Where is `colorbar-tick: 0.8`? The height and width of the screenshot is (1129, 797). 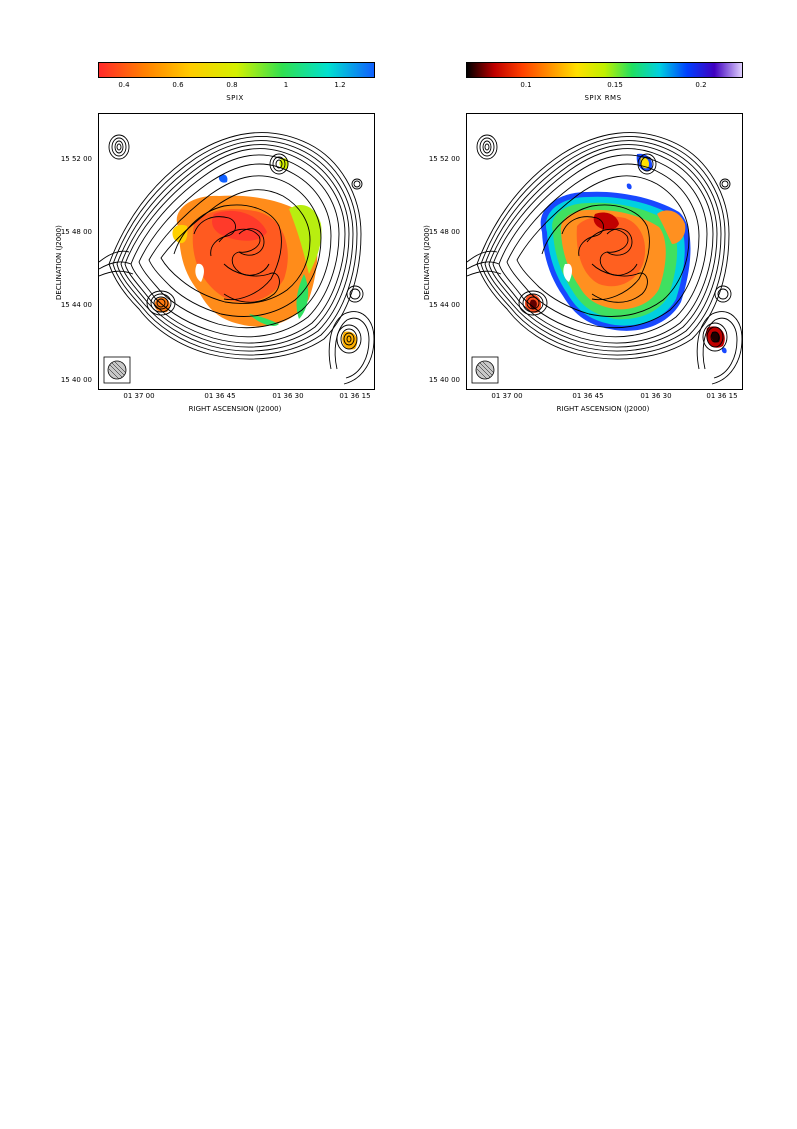 colorbar-tick: 0.8 is located at coordinates (232, 85).